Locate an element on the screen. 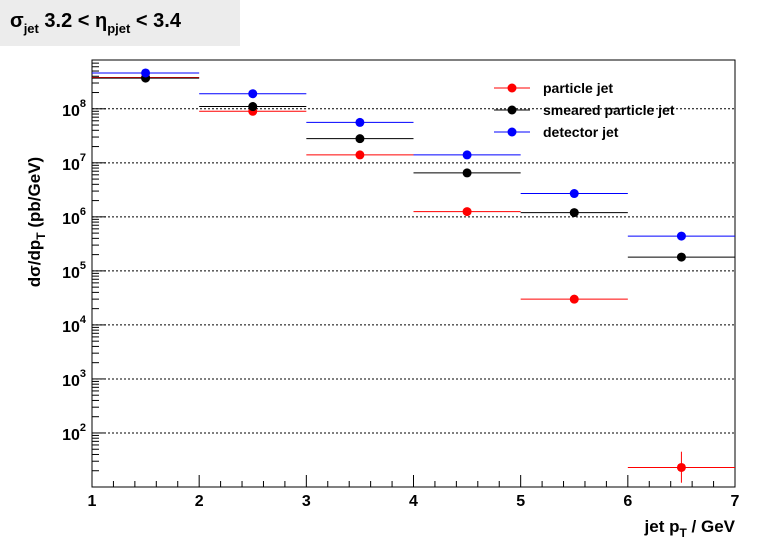 Image resolution: width=765 pixels, height=551 pixels. y-tick-exponent: 8 is located at coordinates (83, 104).